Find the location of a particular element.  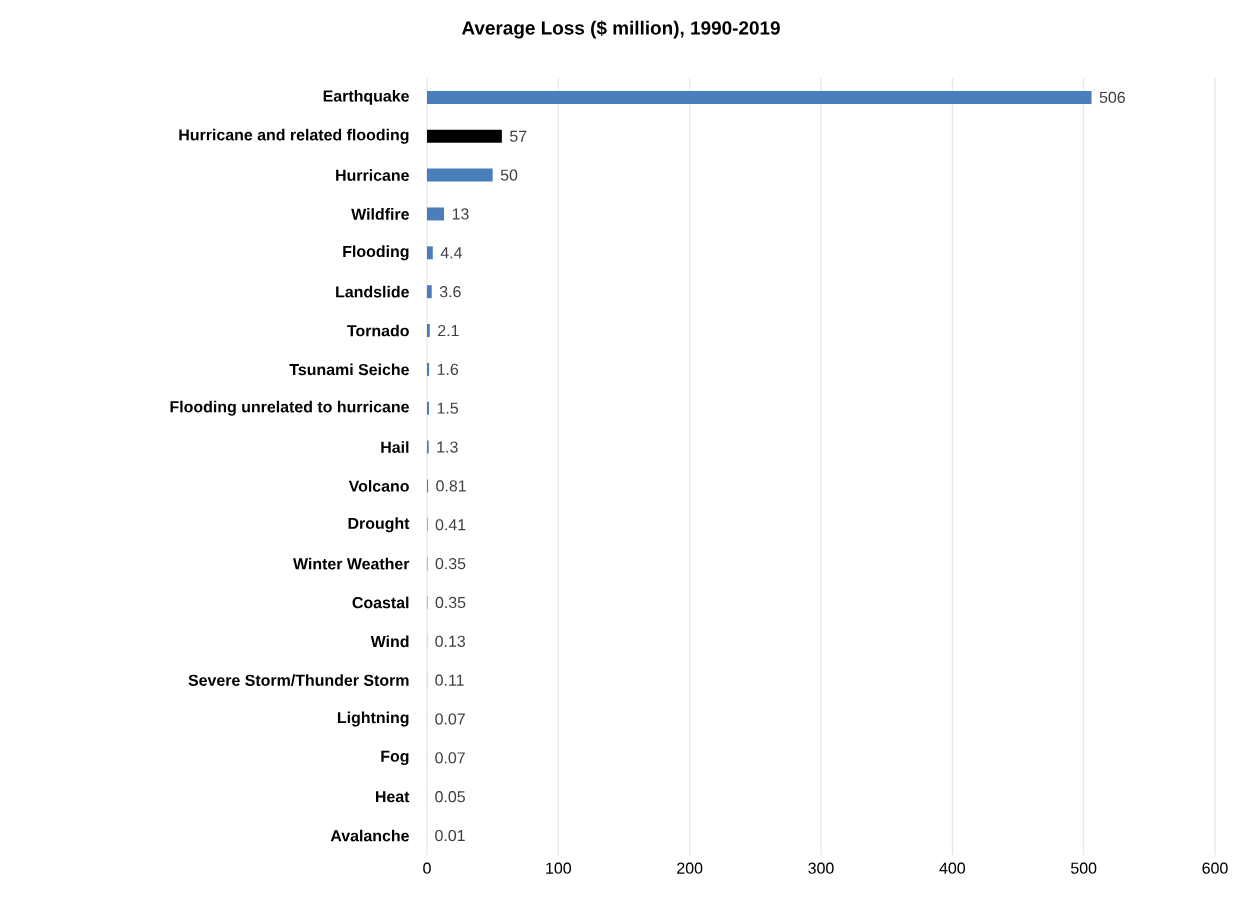

y-tick-label: Flooding is located at coordinates (376, 253).